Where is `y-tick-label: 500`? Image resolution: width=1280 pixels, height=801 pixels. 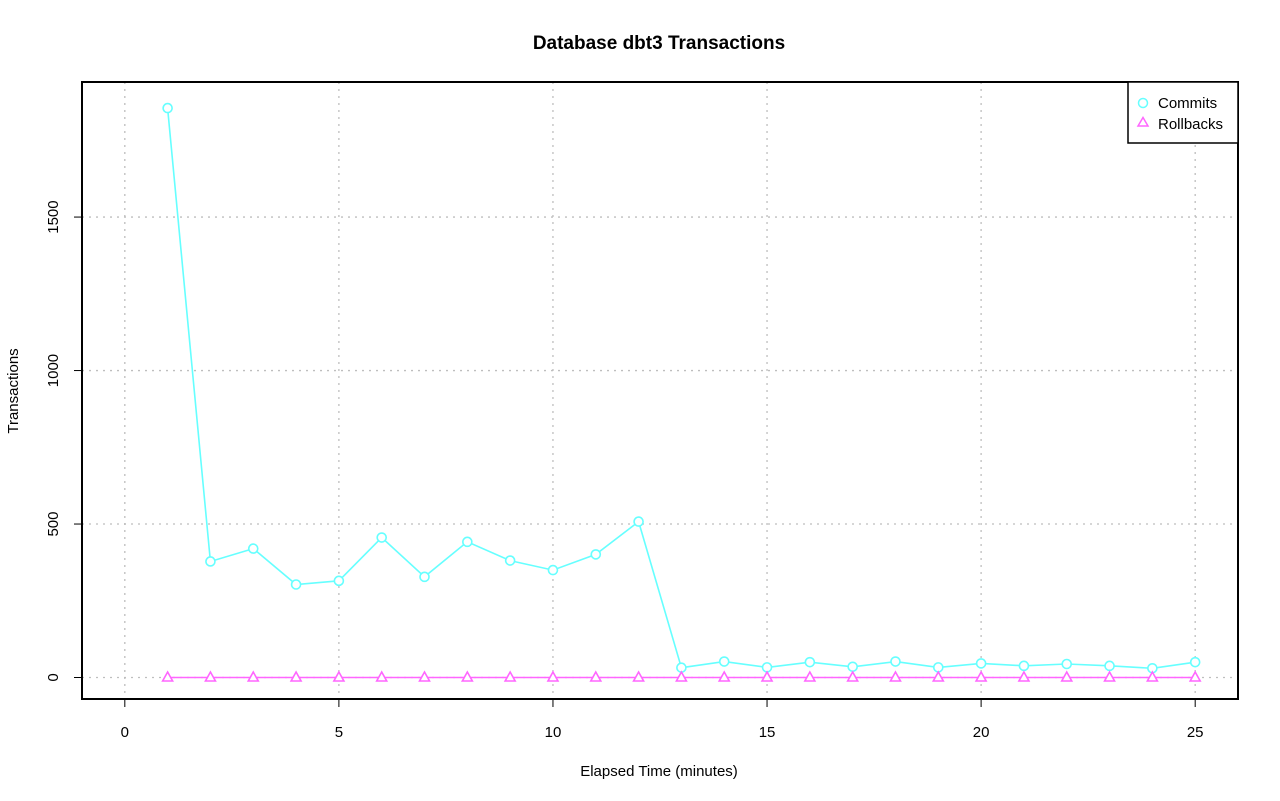
y-tick-label: 500 is located at coordinates (53, 524).